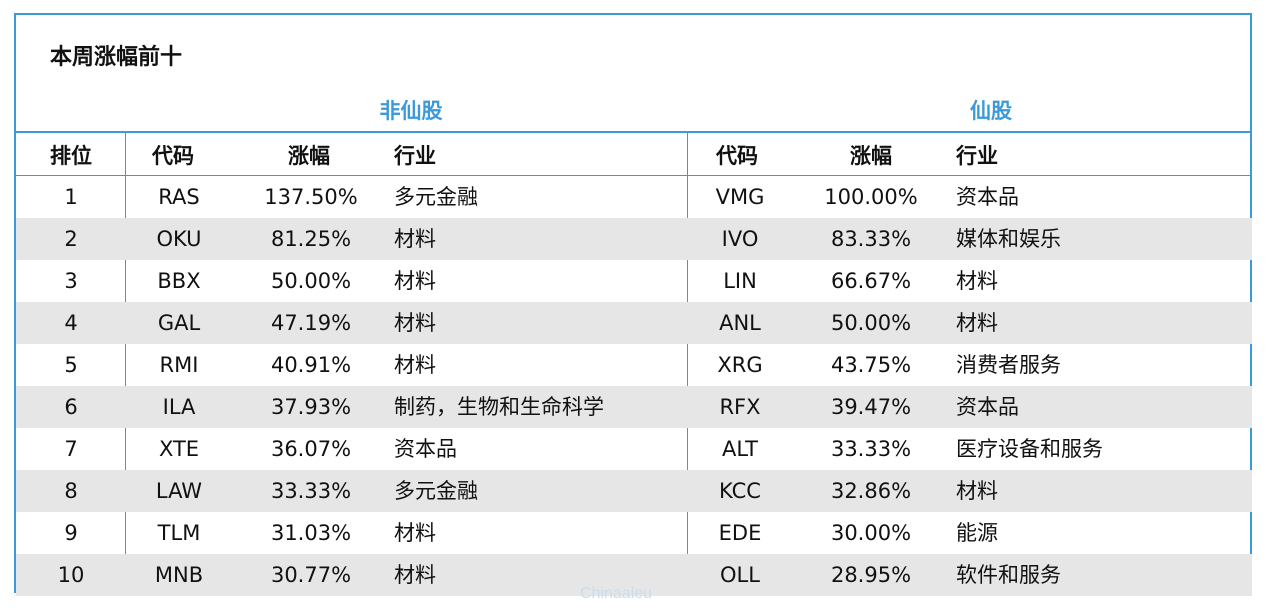 The image size is (1270, 610). I want to click on code-cell: OKU, so click(179, 239).